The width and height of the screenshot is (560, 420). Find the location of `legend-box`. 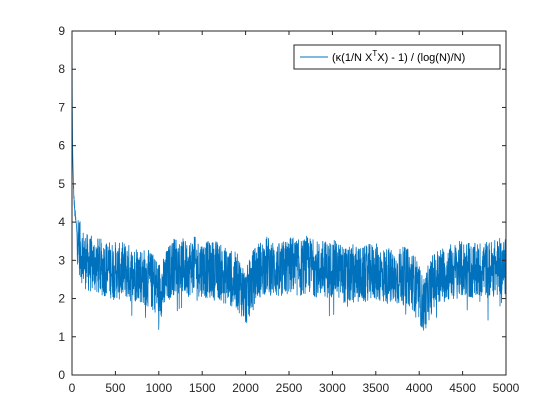

legend-box is located at coordinates (397, 57).